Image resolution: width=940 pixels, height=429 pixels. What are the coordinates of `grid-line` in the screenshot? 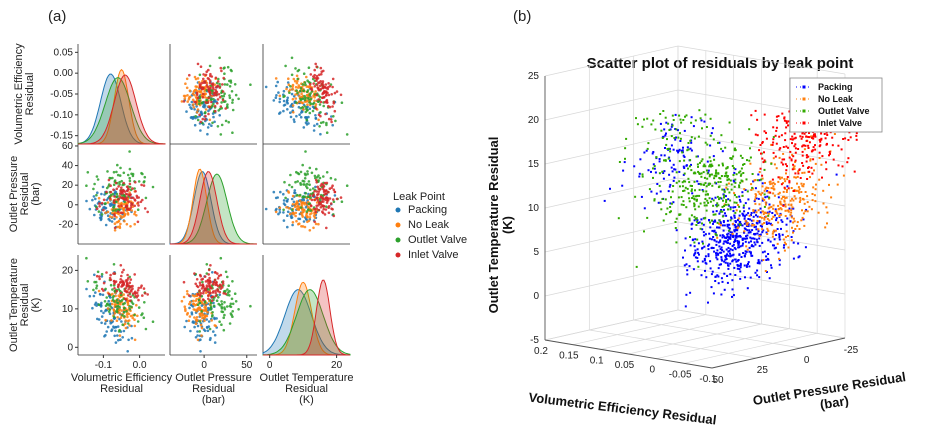 It's located at (667, 334).